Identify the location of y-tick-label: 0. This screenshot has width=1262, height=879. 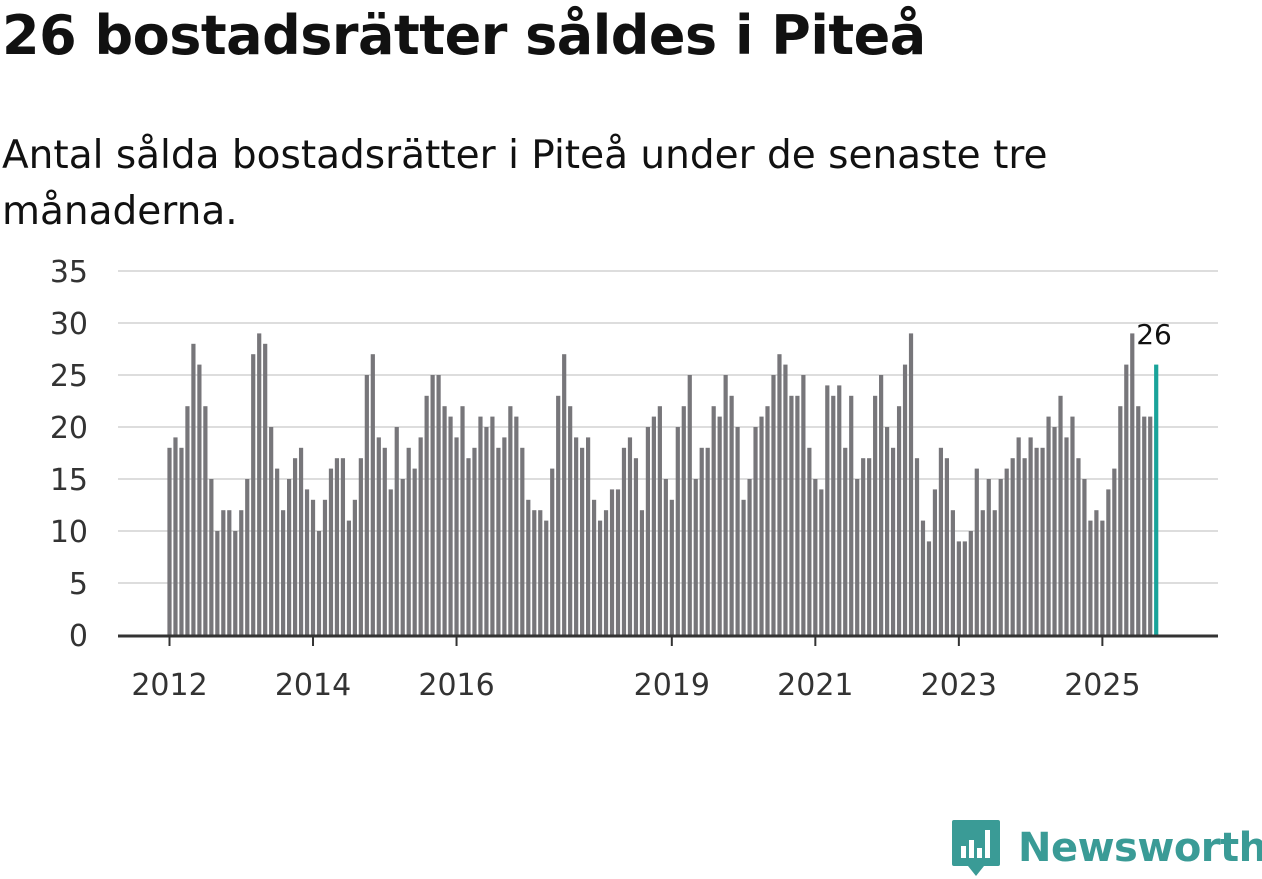
(78, 636).